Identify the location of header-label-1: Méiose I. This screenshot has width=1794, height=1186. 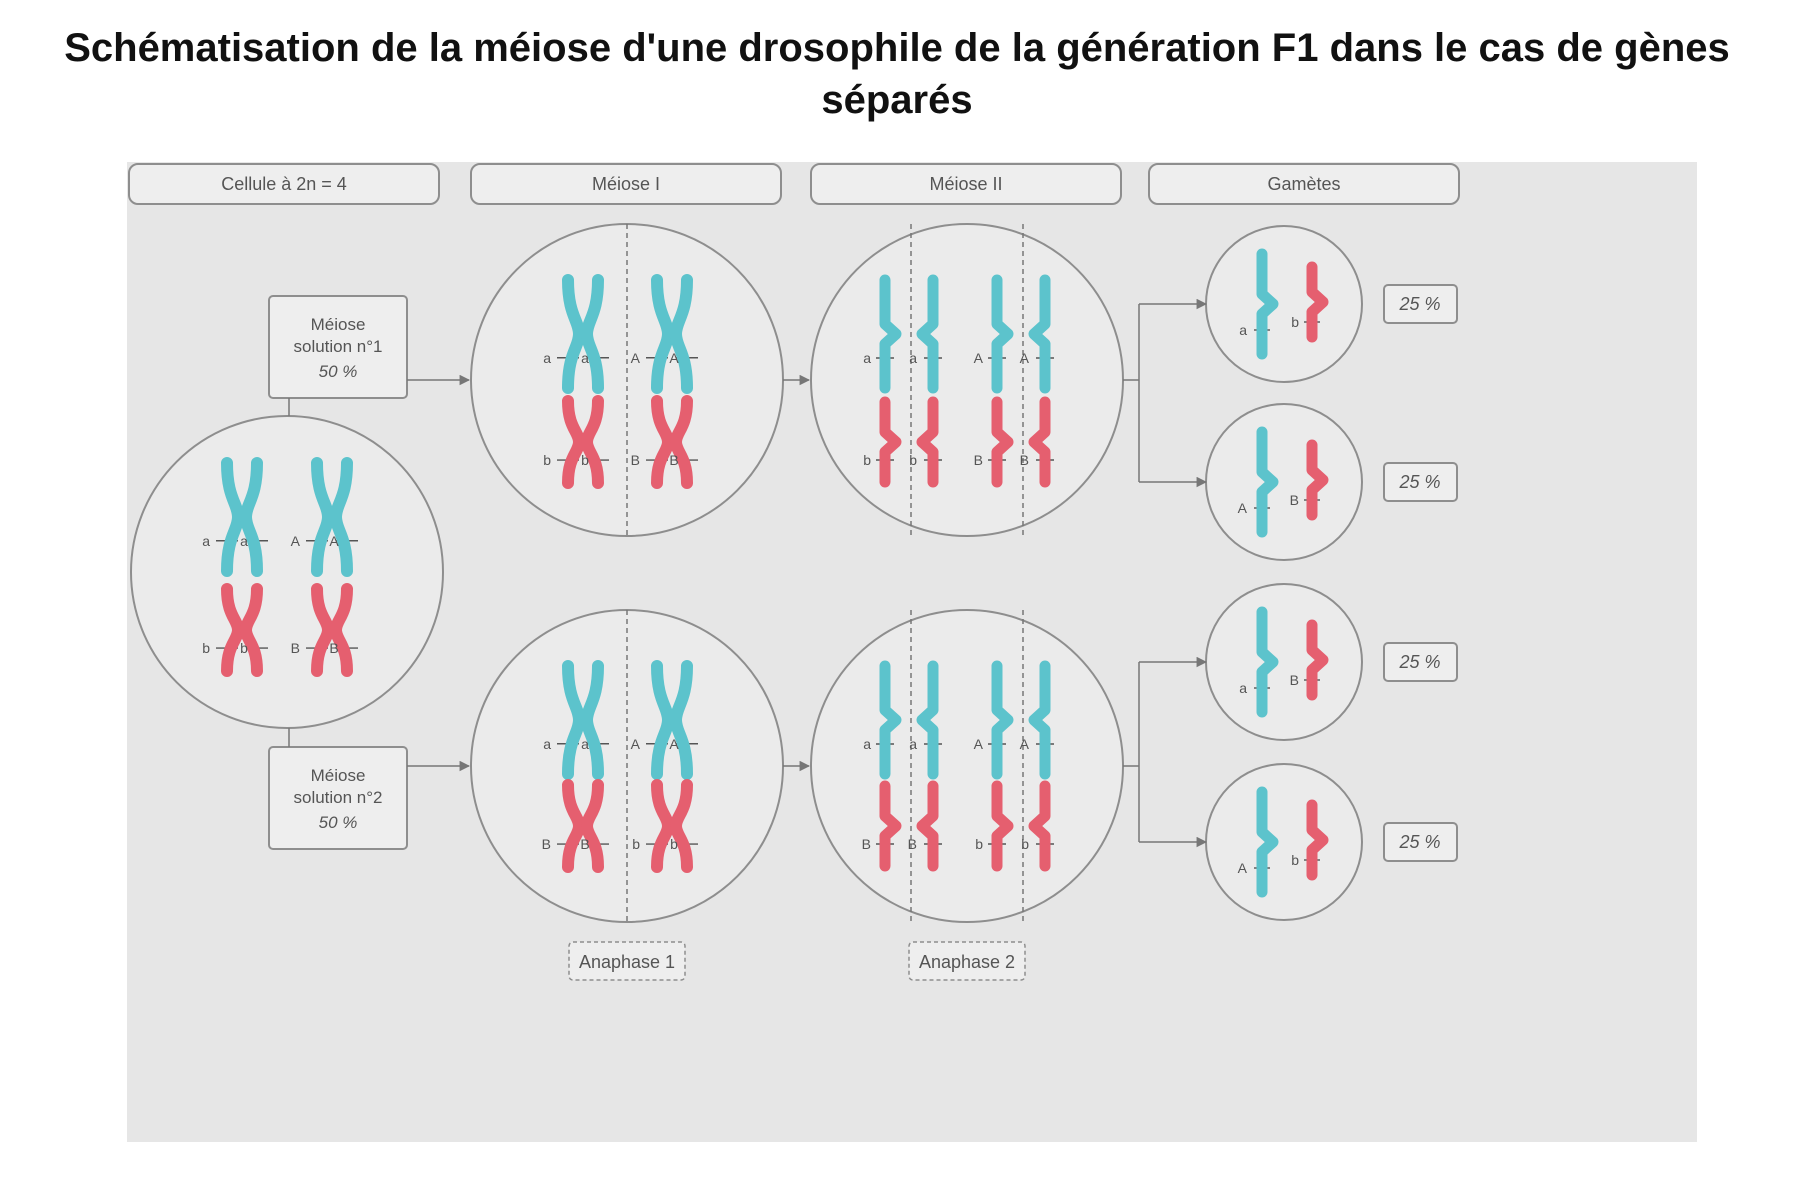
(626, 184).